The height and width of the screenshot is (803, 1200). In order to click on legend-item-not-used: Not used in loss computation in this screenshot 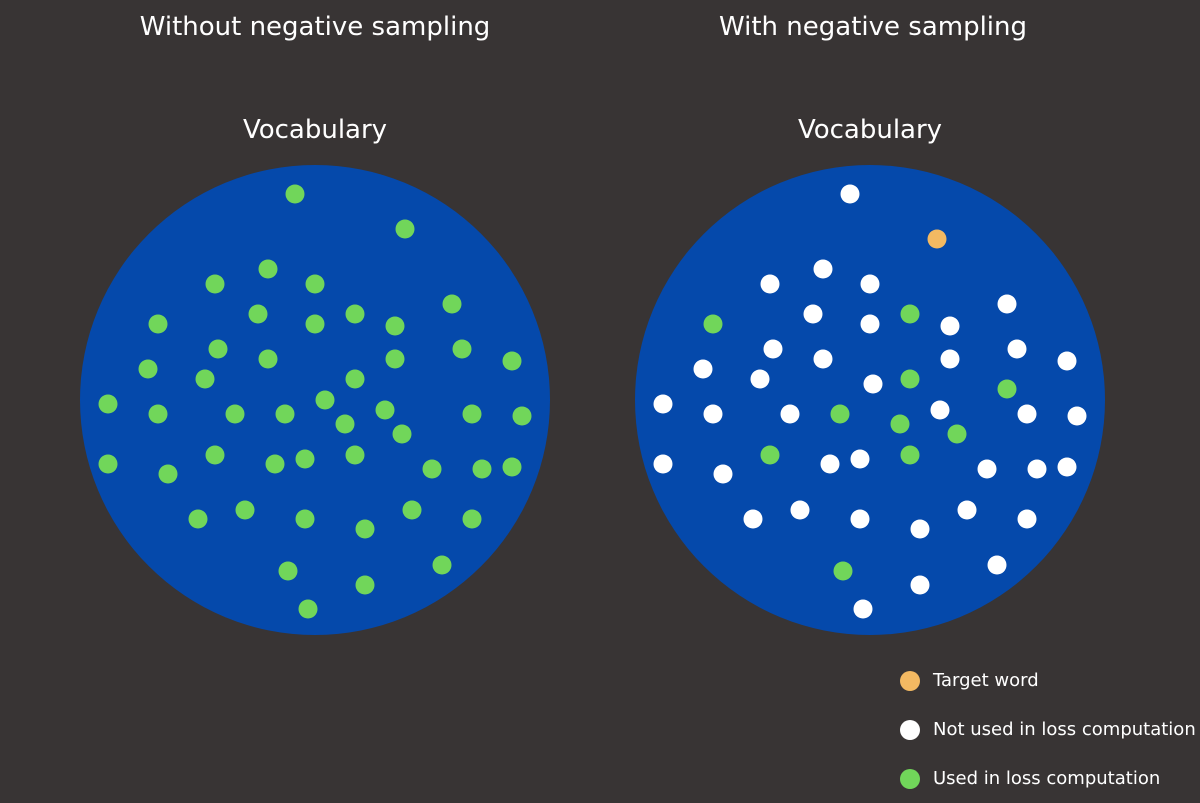, I will do `click(1047, 729)`.